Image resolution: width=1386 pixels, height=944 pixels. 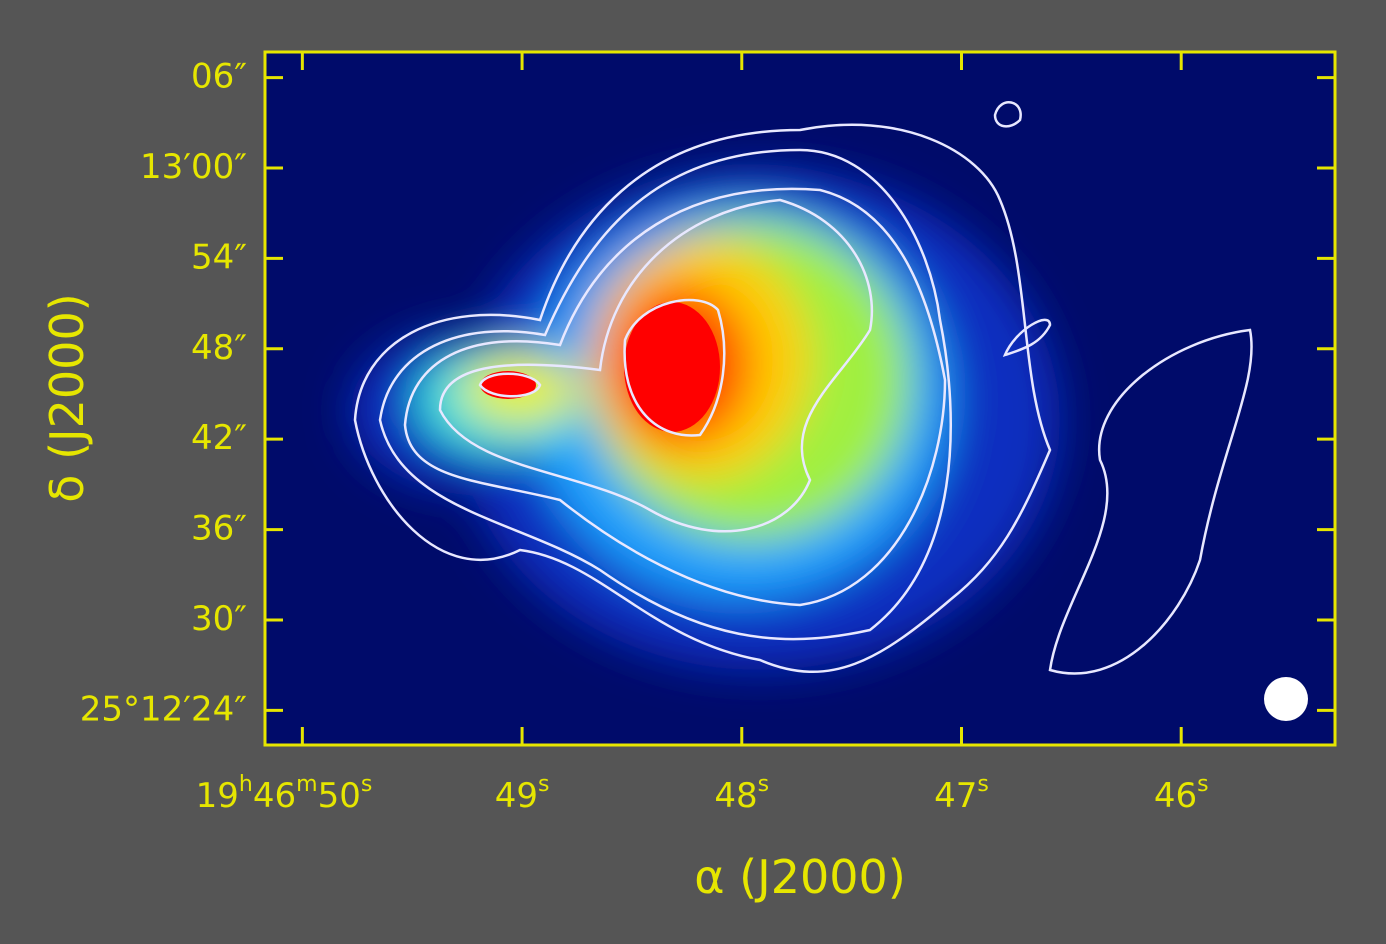 What do you see at coordinates (193, 167) in the screenshot?
I see `y-tick-label: 13′00″` at bounding box center [193, 167].